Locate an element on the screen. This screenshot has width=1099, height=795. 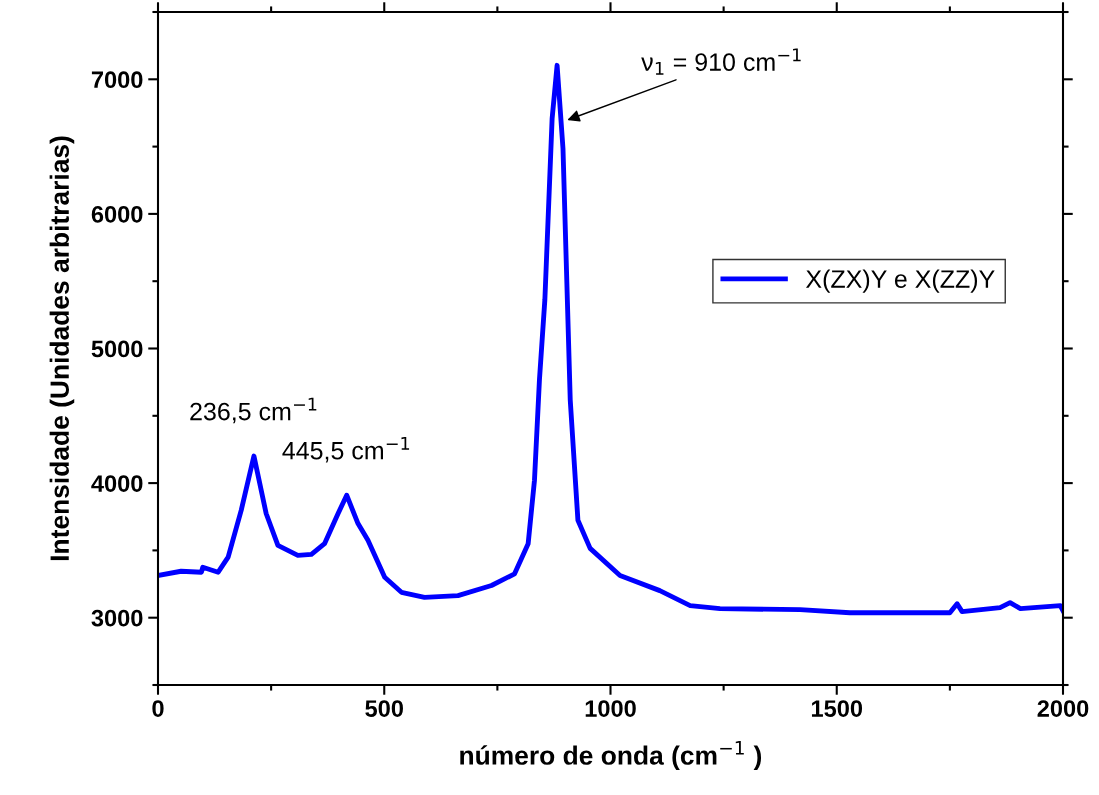
y-tick-label: 7000 is located at coordinates (117, 80).